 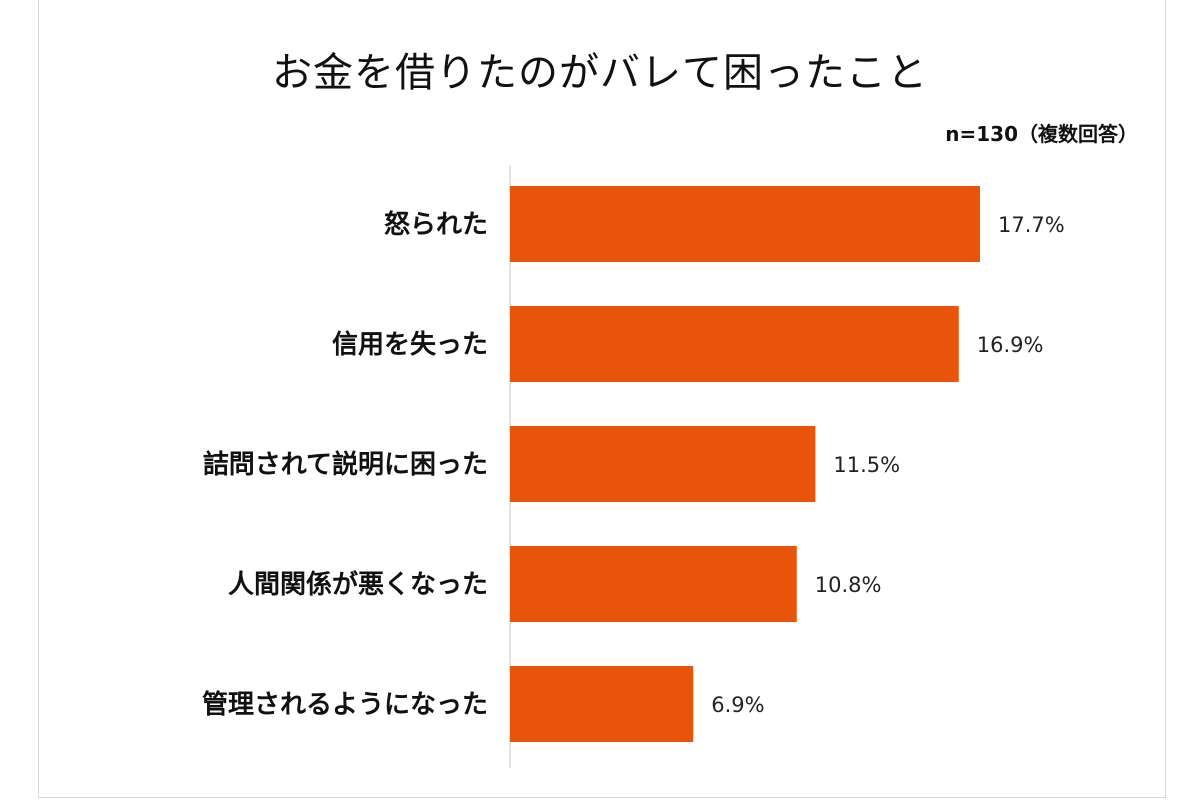 What do you see at coordinates (436, 225) in the screenshot?
I see `category-label: 怒られた` at bounding box center [436, 225].